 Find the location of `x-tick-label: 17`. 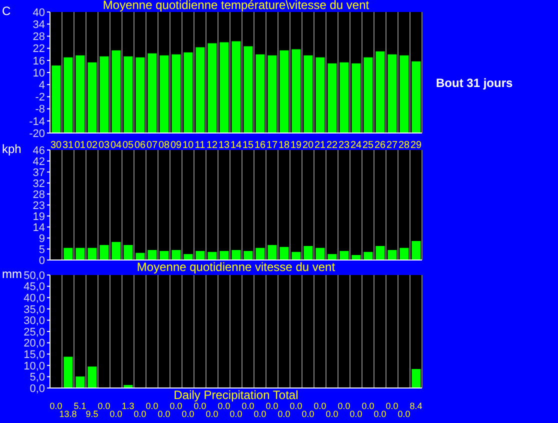

x-tick-label: 17 is located at coordinates (272, 146).